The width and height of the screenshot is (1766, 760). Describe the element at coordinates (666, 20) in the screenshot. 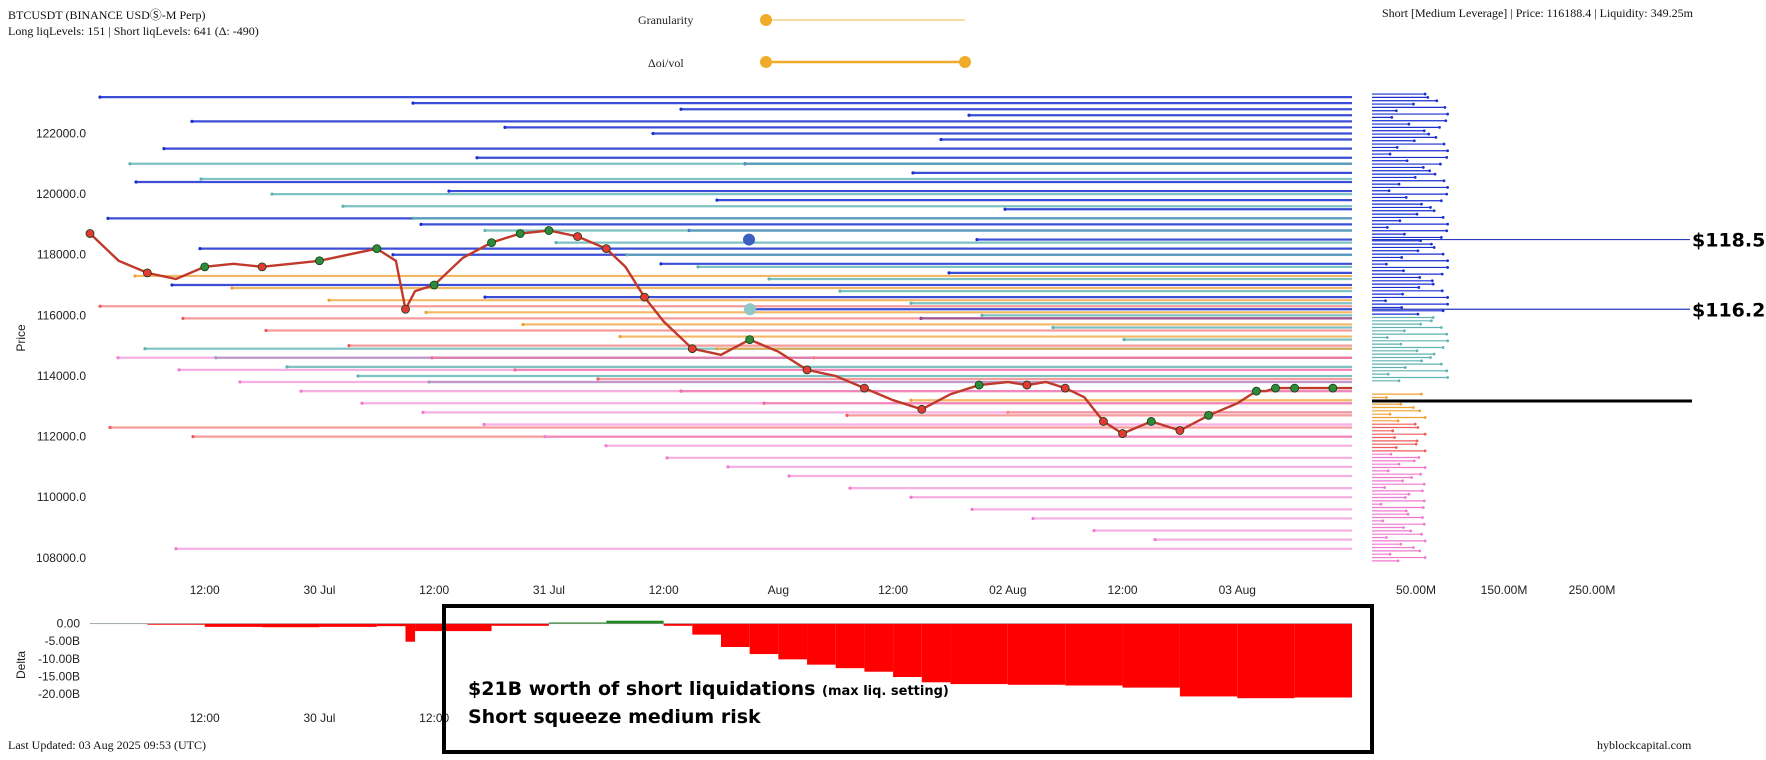

I see `granularity-label: Granularity` at that location.